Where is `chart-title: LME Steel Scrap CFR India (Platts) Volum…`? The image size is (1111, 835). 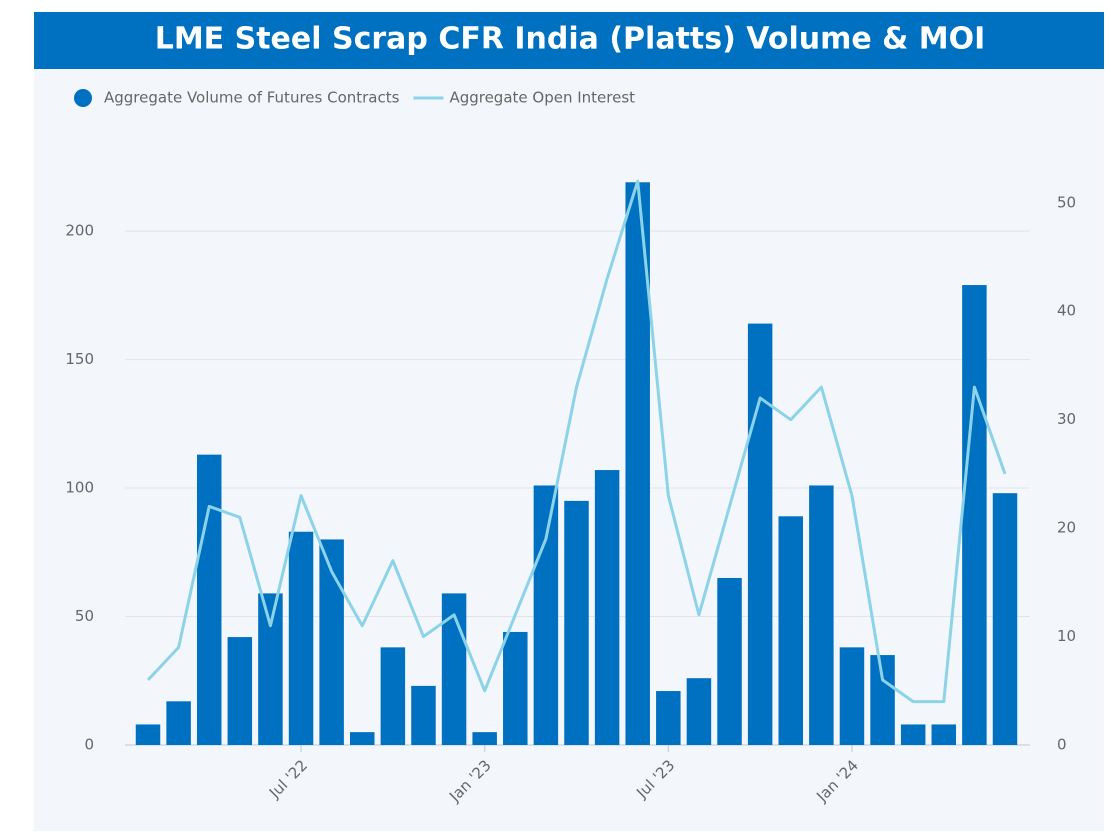
chart-title: LME Steel Scrap CFR India (Platts) Volum… is located at coordinates (570, 39).